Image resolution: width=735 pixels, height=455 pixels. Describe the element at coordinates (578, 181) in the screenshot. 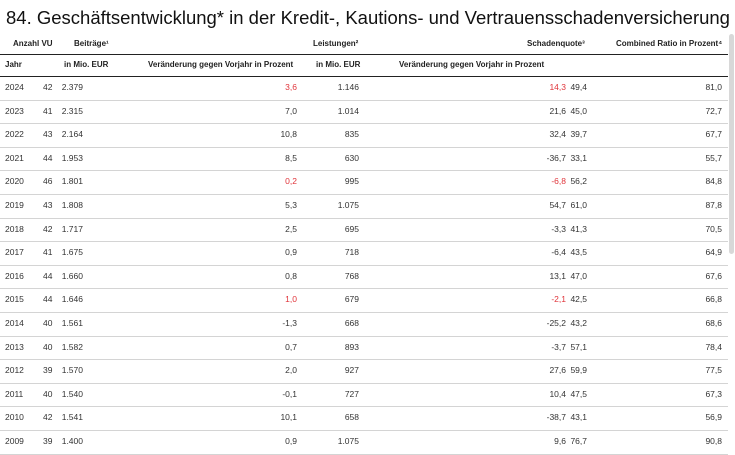

I see `cell-schadenquote: 56,2` at that location.